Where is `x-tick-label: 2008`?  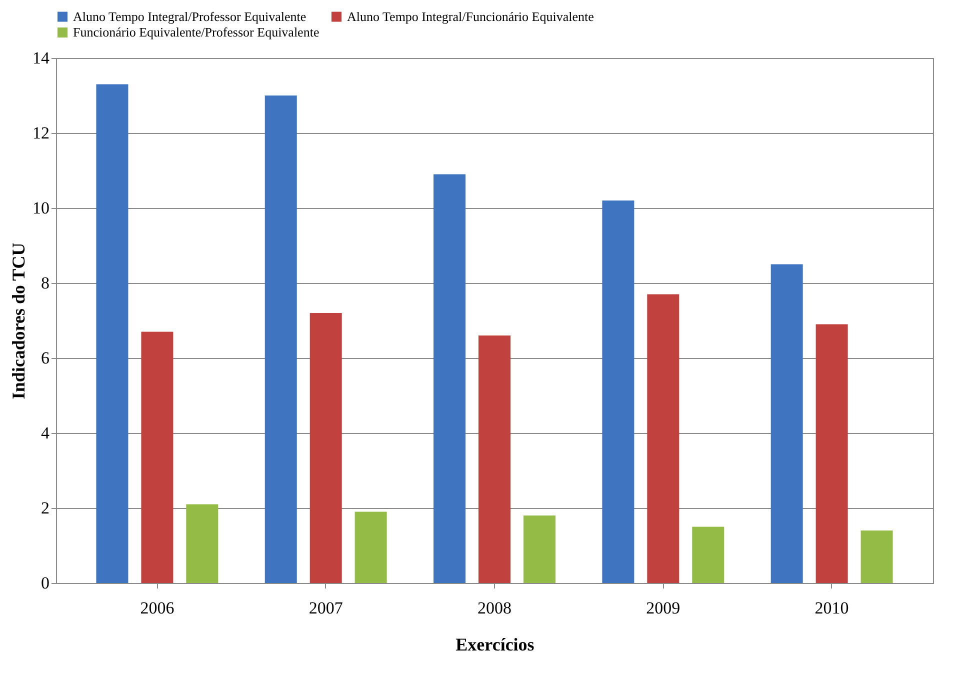 x-tick-label: 2008 is located at coordinates (495, 608).